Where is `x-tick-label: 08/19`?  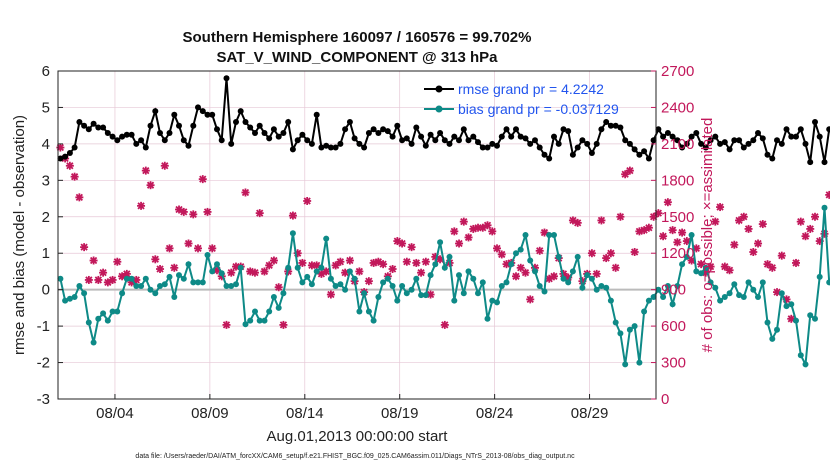 x-tick-label: 08/19 is located at coordinates (400, 413).